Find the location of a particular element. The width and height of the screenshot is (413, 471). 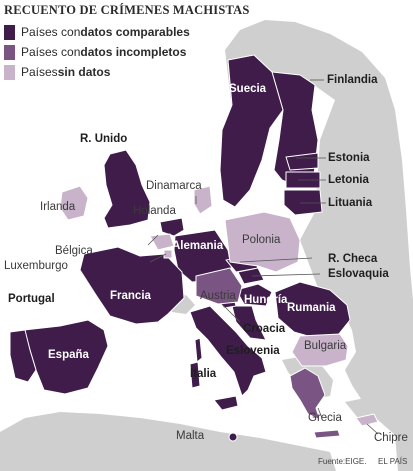

label-luxemburgo: Luxemburgo is located at coordinates (36, 266).